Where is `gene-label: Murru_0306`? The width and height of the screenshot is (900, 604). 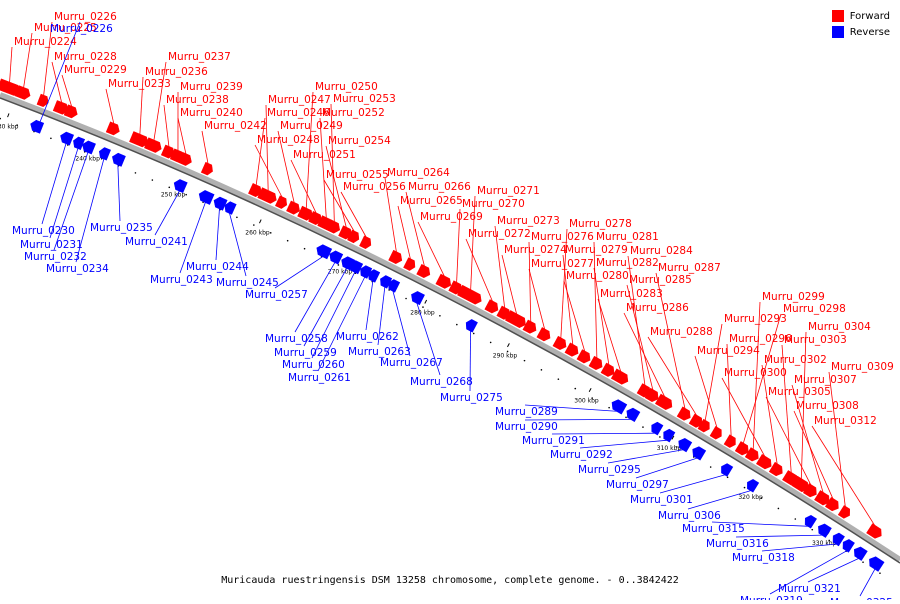
gene-label: Murru_0306 is located at coordinates (689, 516).